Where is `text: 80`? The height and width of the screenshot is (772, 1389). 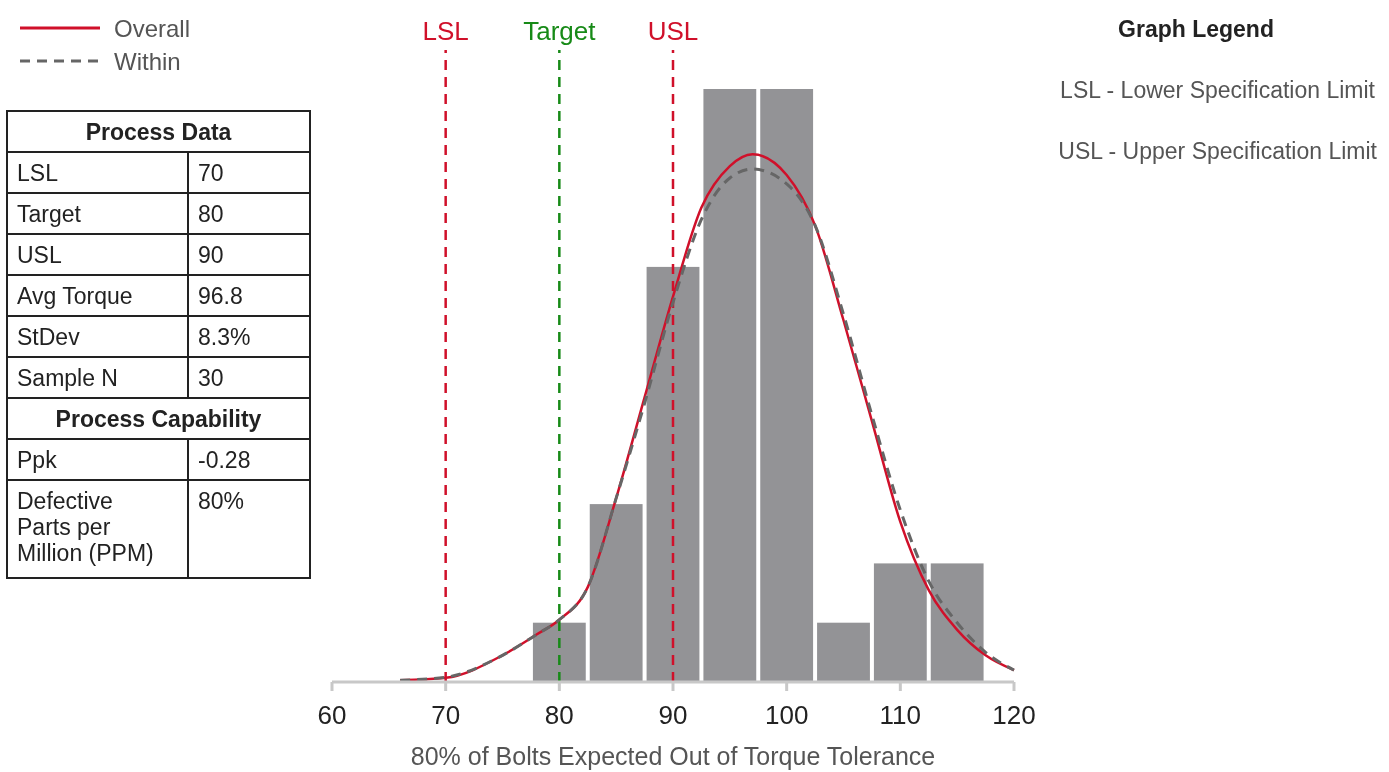 text: 80 is located at coordinates (211, 214).